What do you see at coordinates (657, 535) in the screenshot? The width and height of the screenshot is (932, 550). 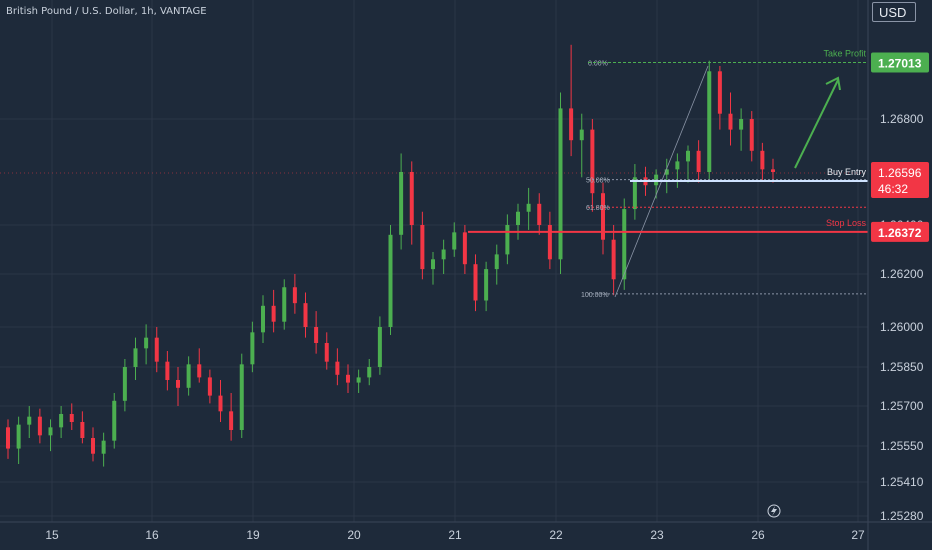 I see `x-tick-label: 23` at bounding box center [657, 535].